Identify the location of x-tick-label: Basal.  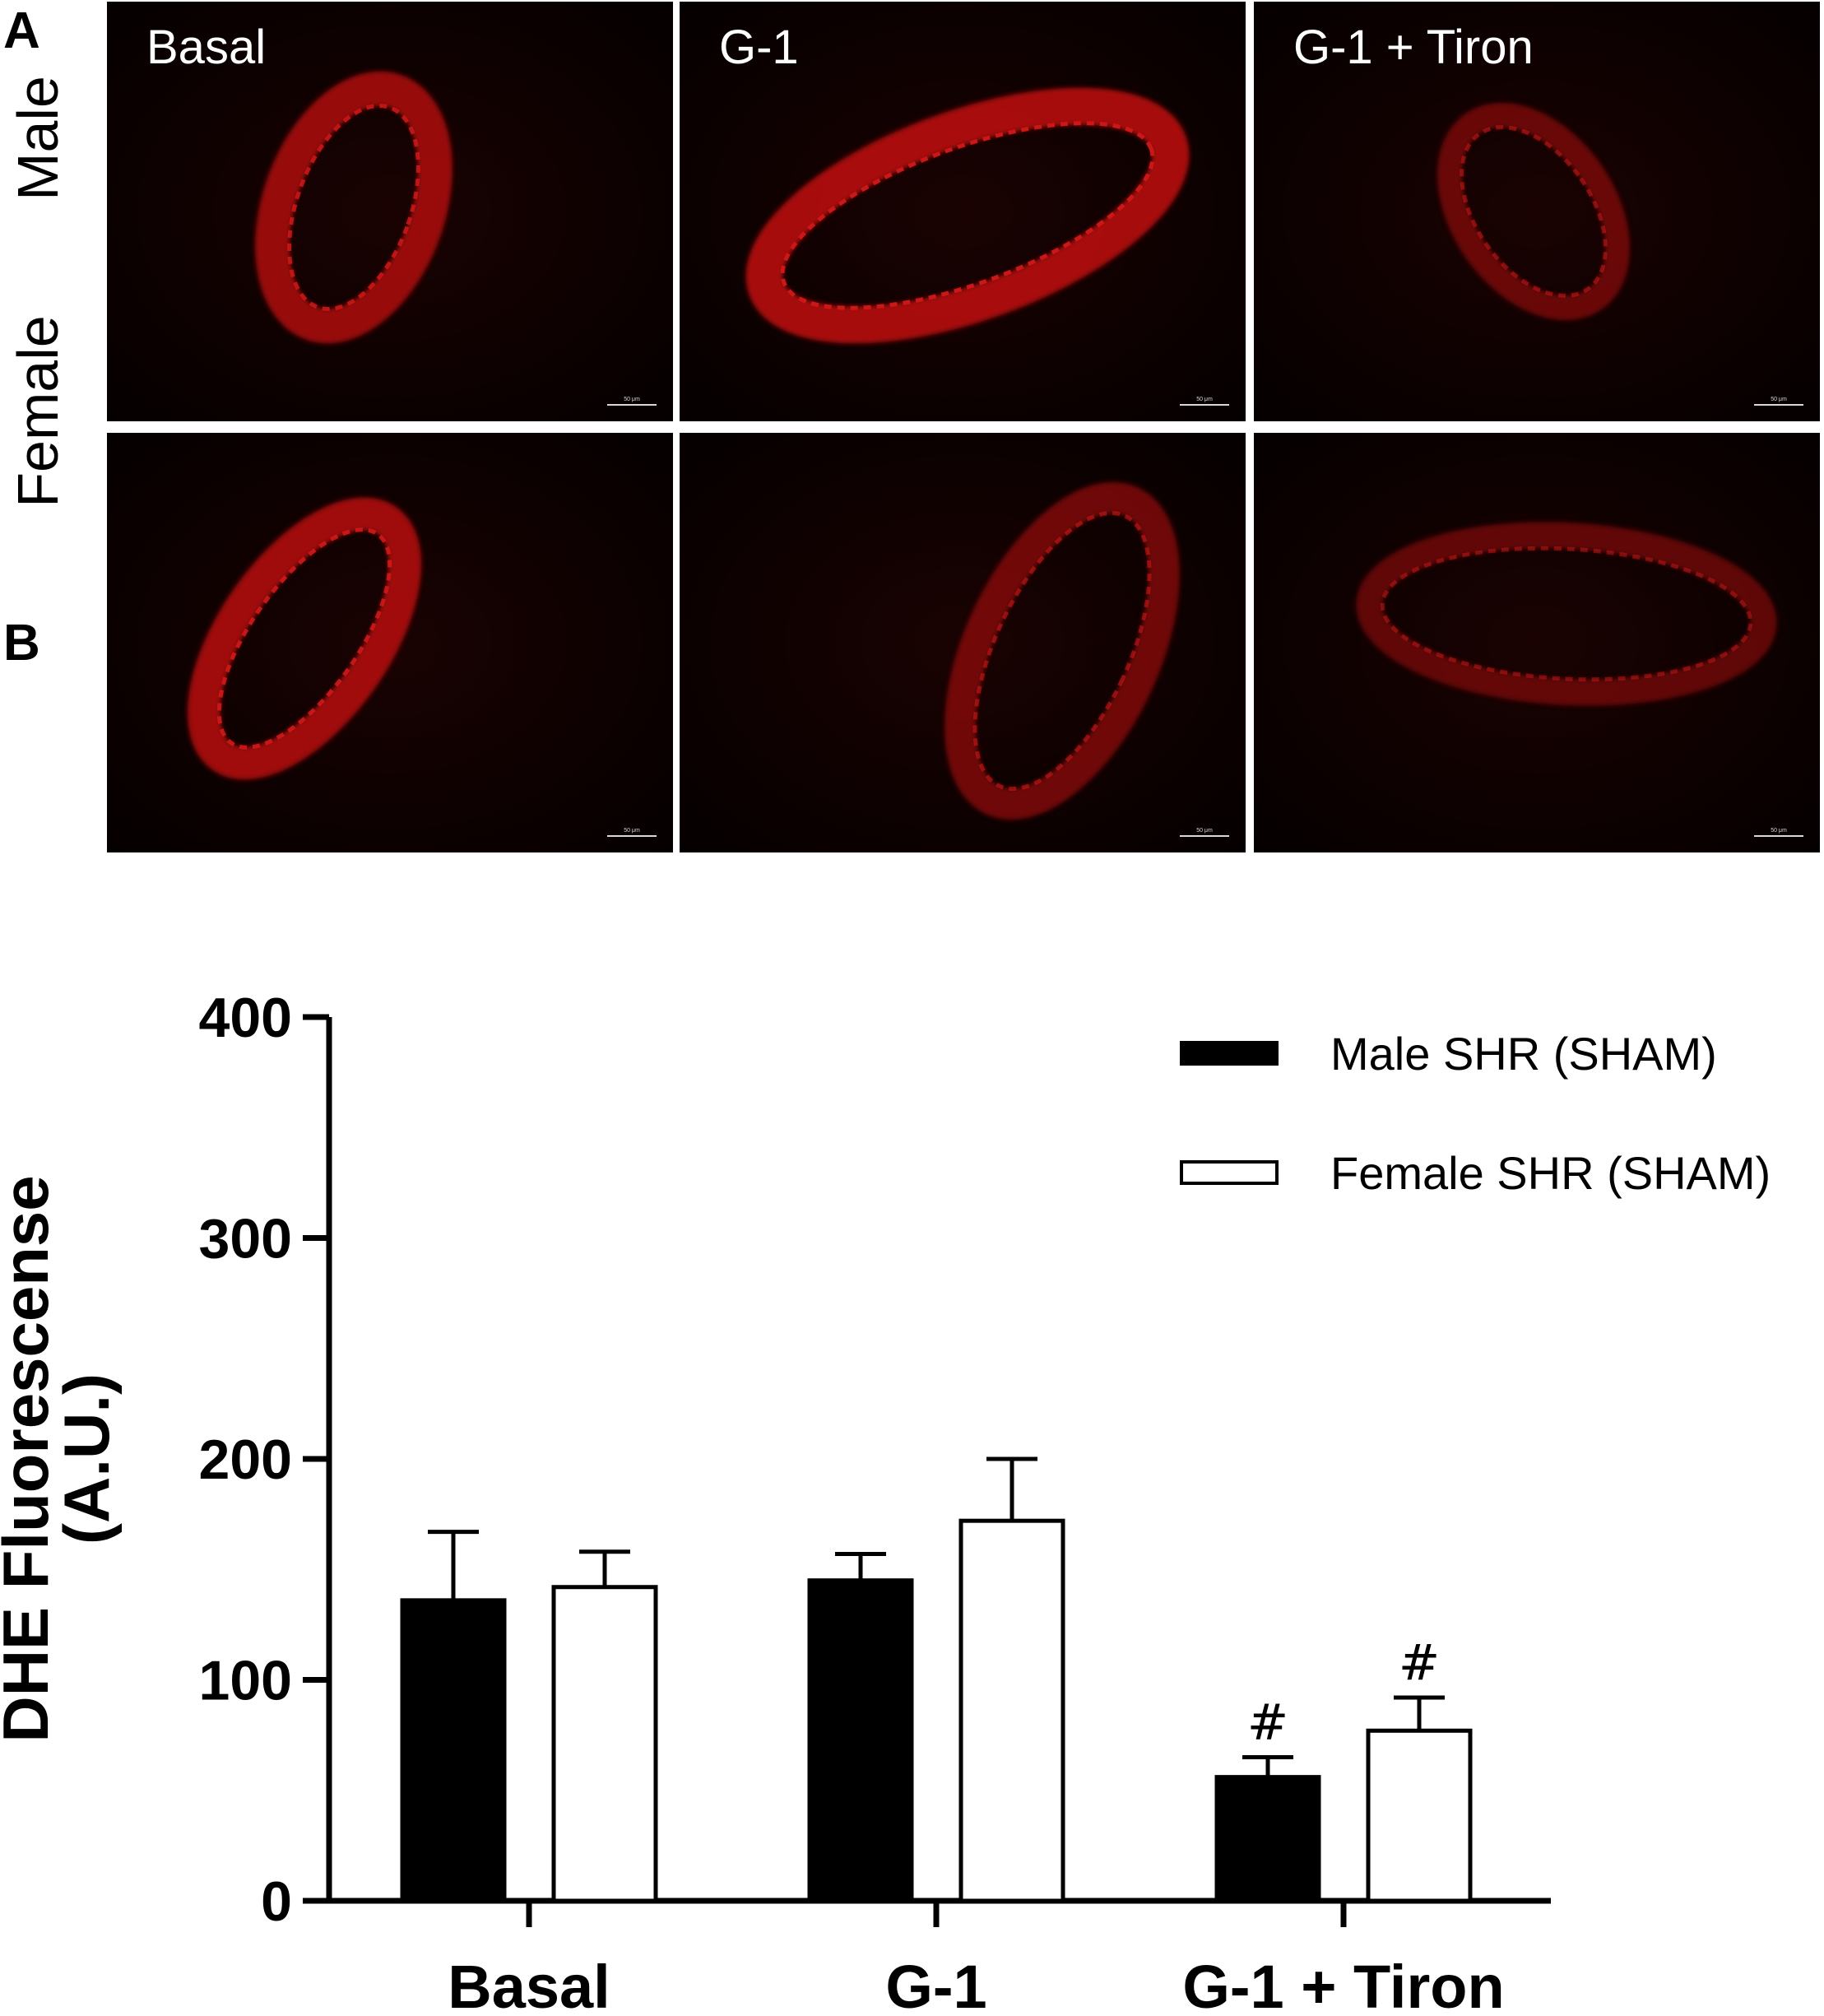
(529, 1984).